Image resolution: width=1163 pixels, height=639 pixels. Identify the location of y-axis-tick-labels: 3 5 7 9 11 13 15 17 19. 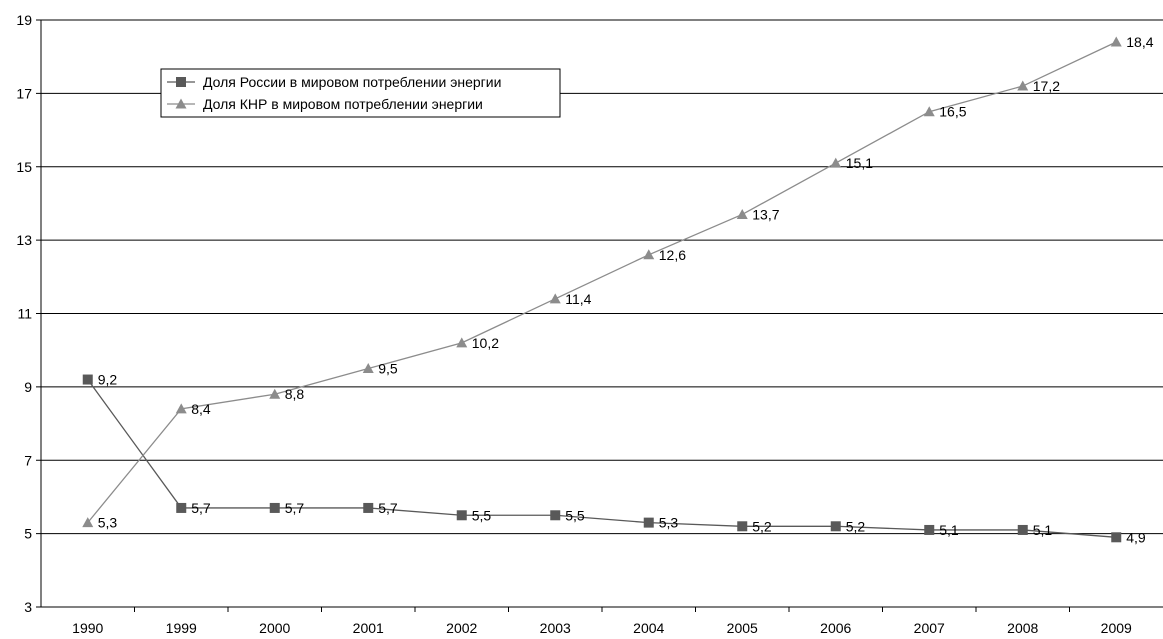
(24, 313).